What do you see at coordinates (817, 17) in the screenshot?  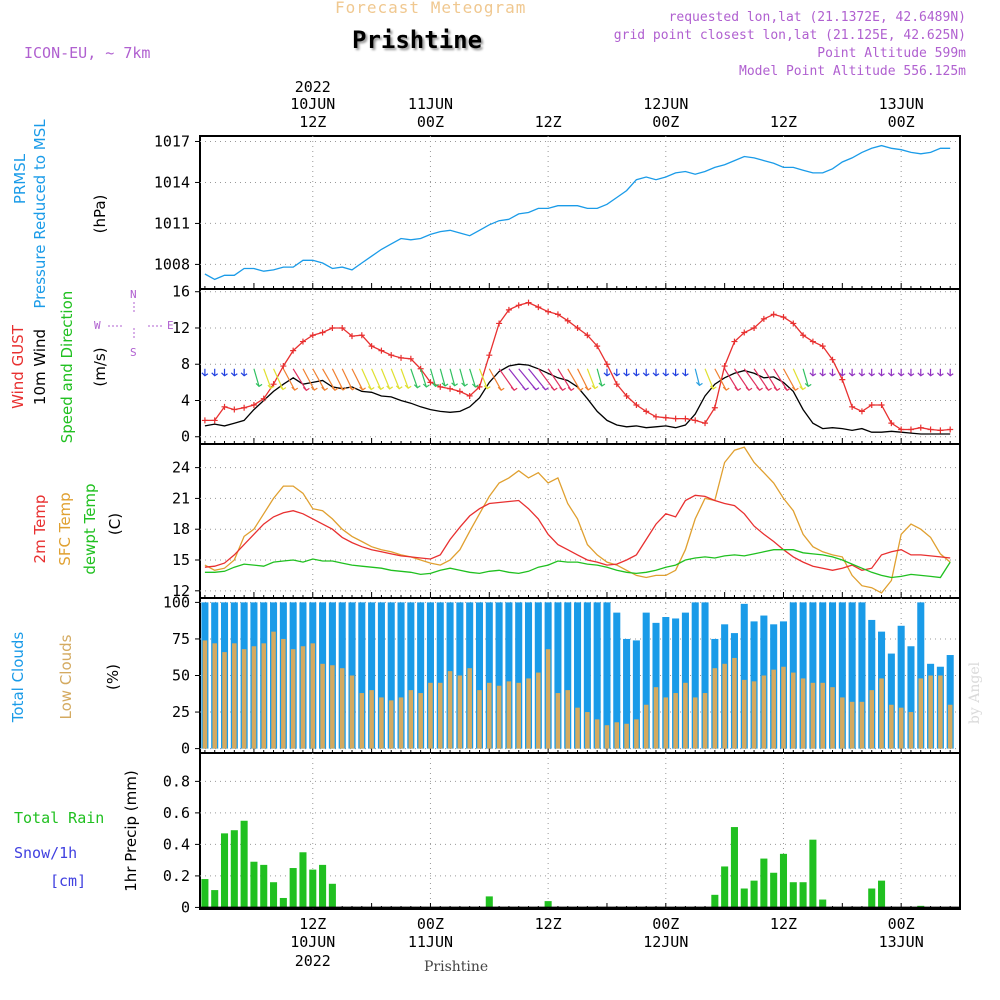 I see `requested-coords: requested lon,lat (21.1372E, 42.6489N)` at bounding box center [817, 17].